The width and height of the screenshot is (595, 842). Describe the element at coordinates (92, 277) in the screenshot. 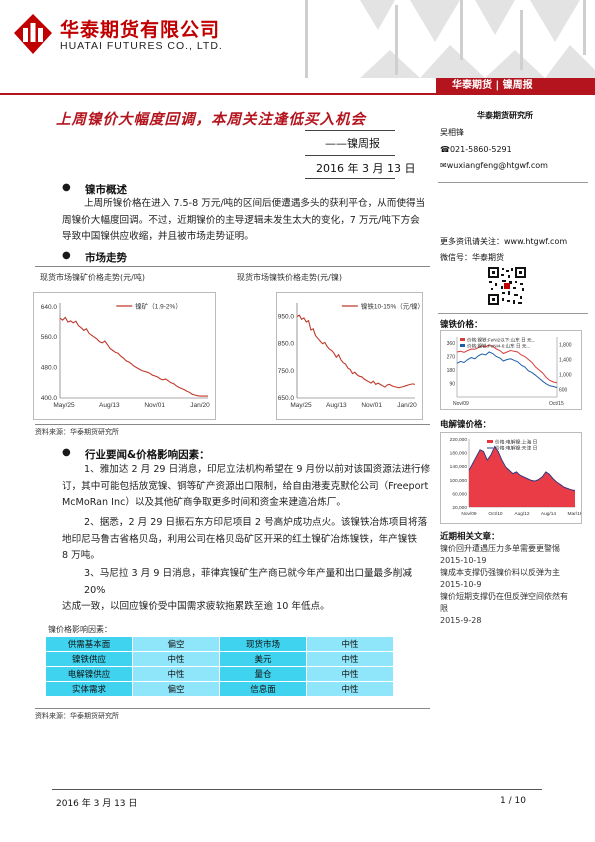

I see `chart-caption-ore: 现货市场镍矿价格走势(元/吨)` at that location.